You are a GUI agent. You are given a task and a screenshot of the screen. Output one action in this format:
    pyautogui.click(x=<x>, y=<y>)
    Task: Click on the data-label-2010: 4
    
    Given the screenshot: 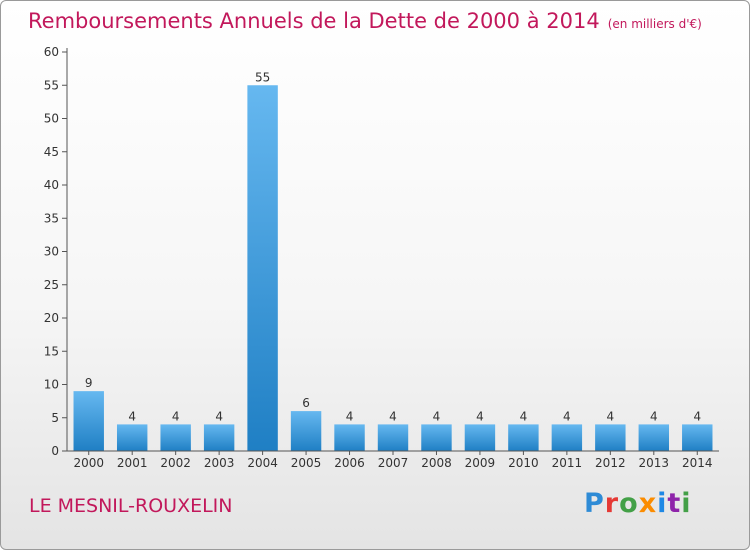 What is the action you would take?
    pyautogui.click(x=524, y=416)
    